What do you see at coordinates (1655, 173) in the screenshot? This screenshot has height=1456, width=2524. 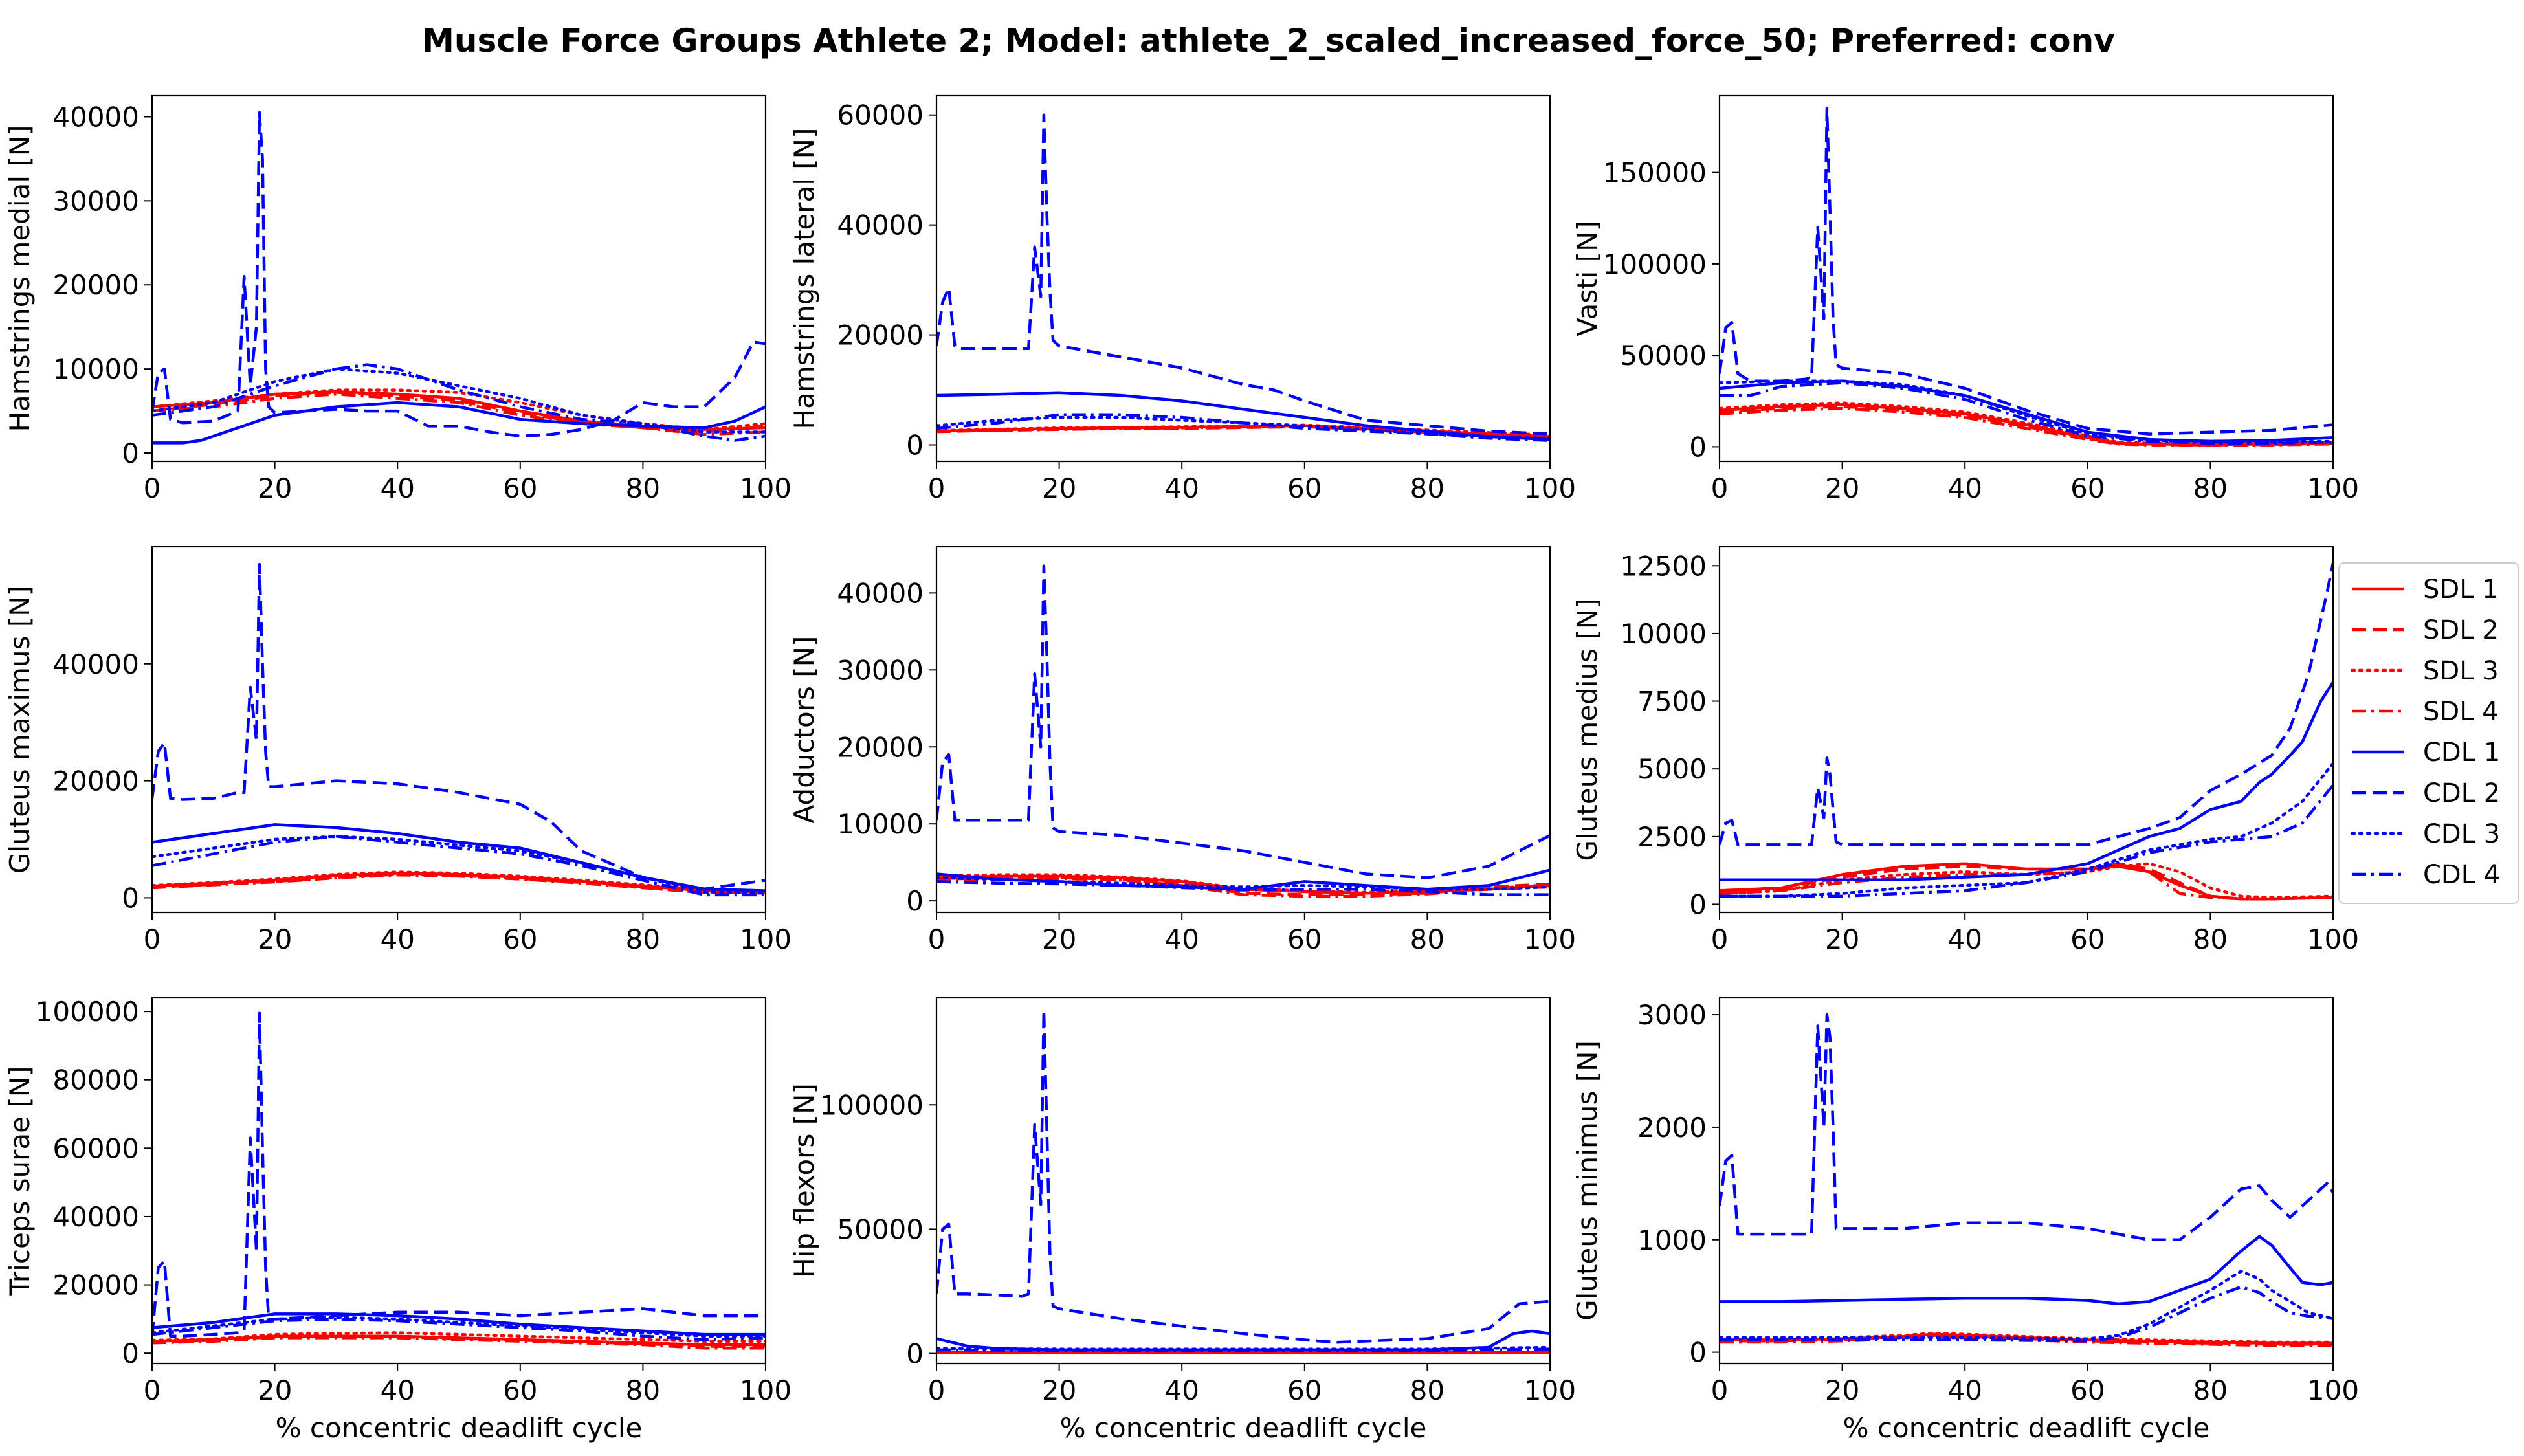 I see `y-tick-label: 150000` at bounding box center [1655, 173].